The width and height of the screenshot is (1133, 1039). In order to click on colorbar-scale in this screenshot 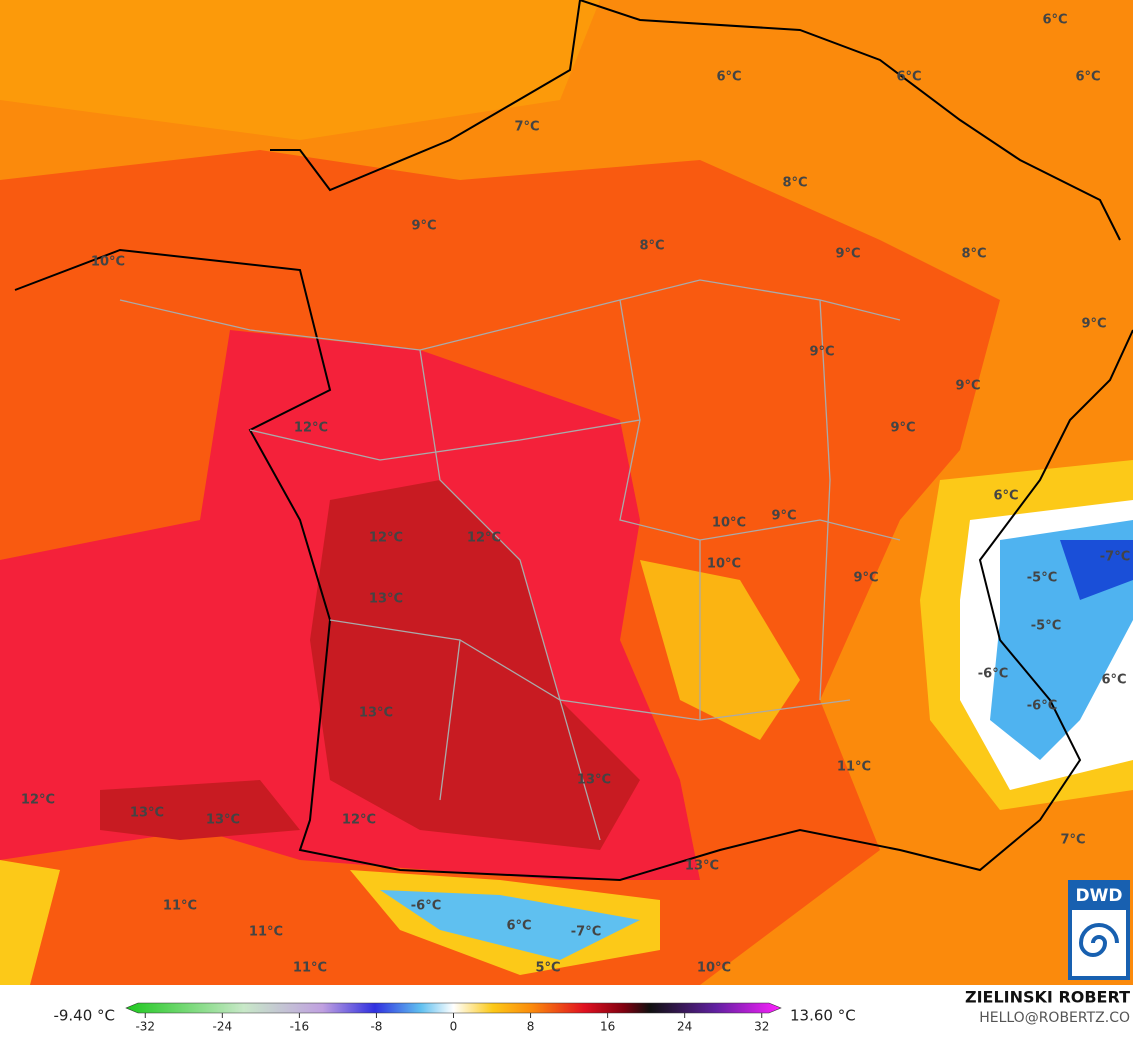, I will do `click(453, 1008)`.